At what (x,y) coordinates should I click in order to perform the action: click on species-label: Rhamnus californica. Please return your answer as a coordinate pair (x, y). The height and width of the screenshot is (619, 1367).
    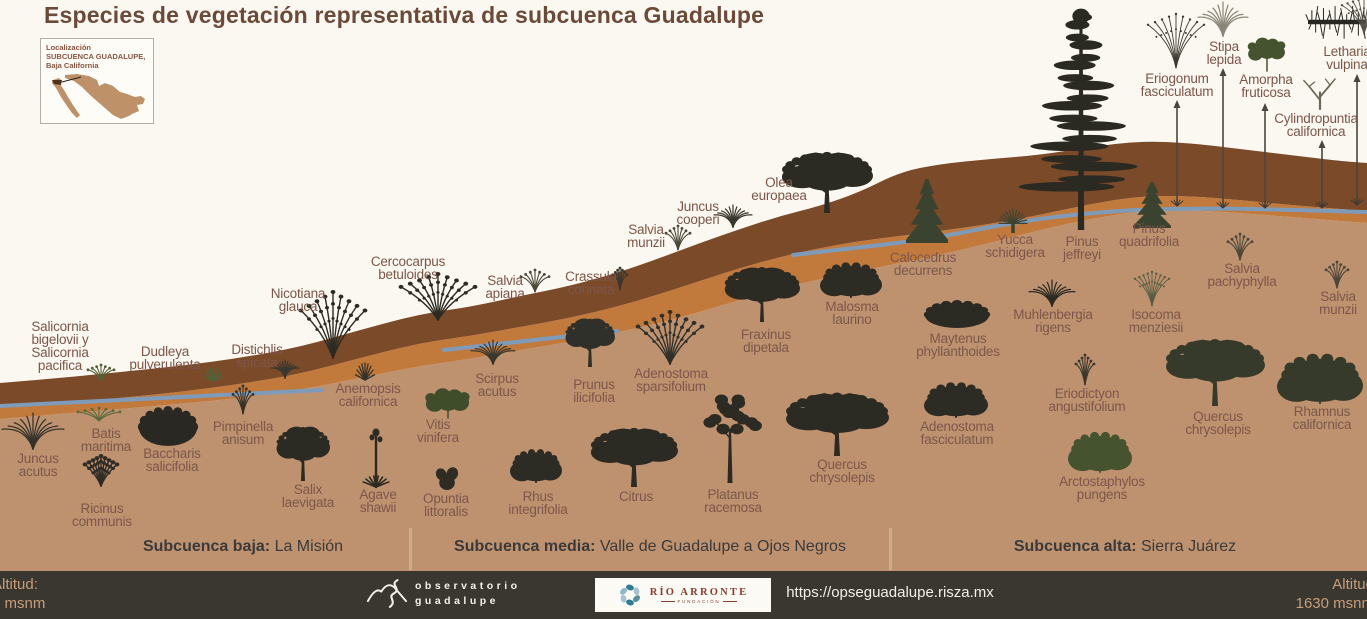
    Looking at the image, I should click on (1322, 418).